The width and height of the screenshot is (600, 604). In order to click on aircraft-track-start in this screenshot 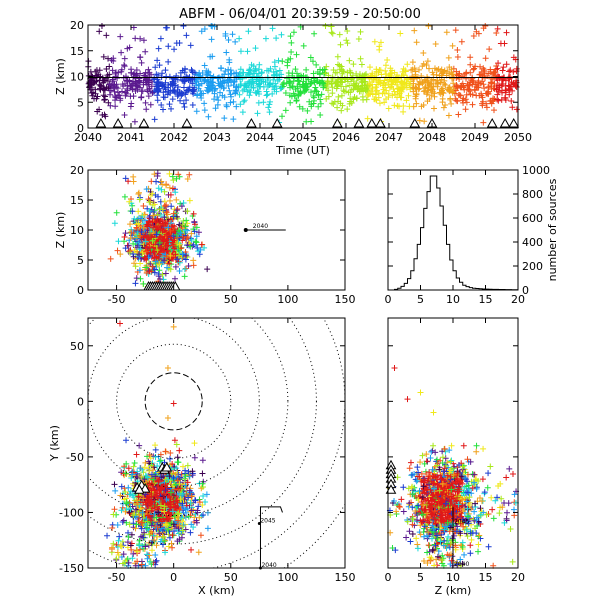, I will do `click(246, 230)`.